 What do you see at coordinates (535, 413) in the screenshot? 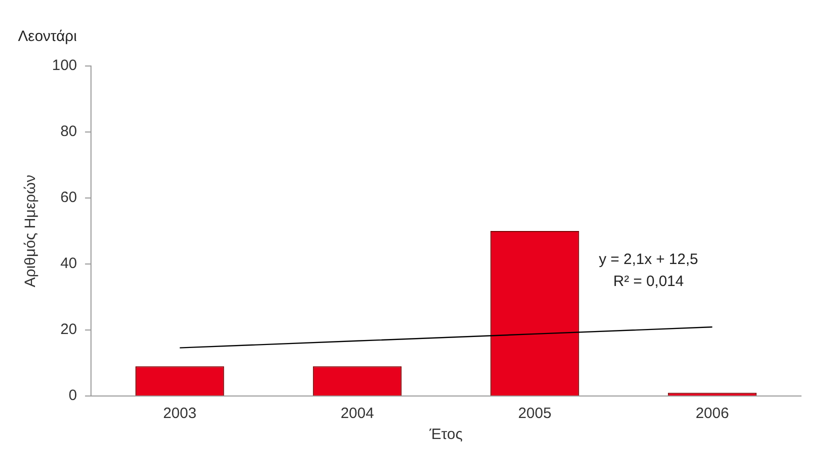
I see `x-tick-label: 2005` at bounding box center [535, 413].